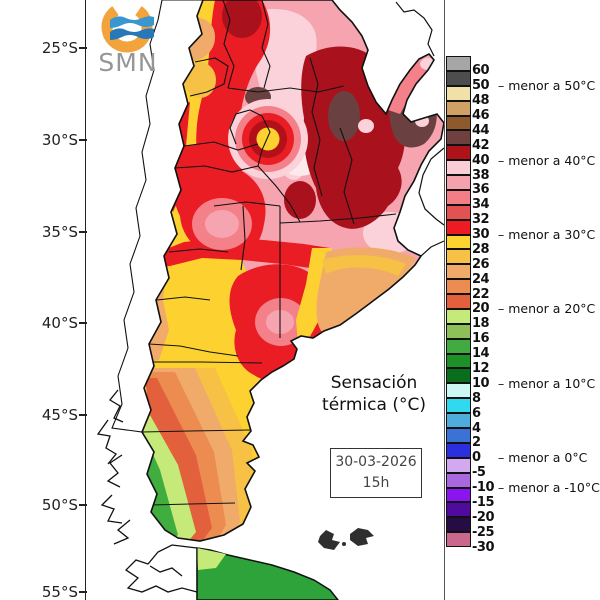 The width and height of the screenshot is (600, 600). I want to click on legend-tick-label: 42, so click(481, 145).